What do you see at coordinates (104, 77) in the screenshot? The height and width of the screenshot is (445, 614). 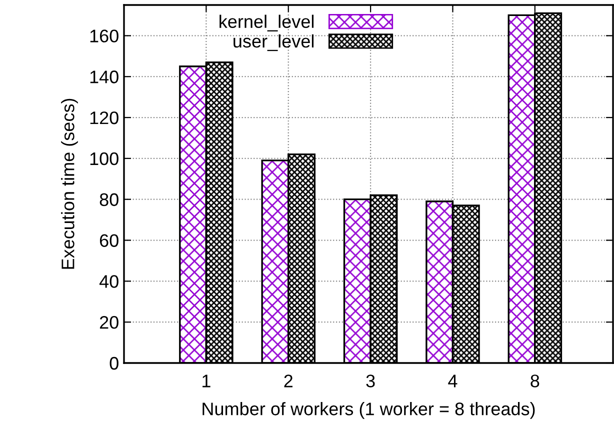 I see `y-tick-label: 140` at bounding box center [104, 77].